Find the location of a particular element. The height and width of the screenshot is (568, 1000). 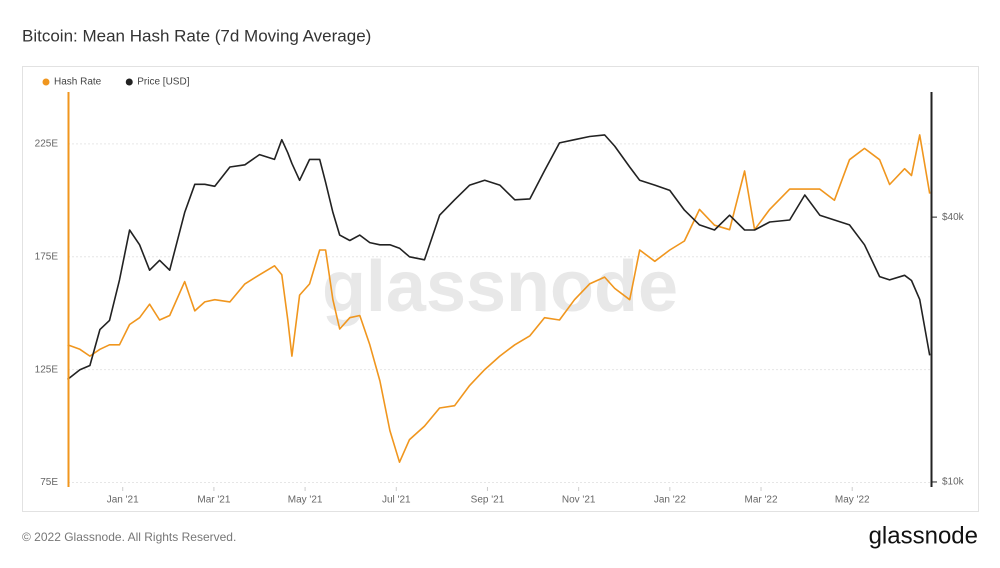

y2-tick-label: $40k is located at coordinates (953, 217).